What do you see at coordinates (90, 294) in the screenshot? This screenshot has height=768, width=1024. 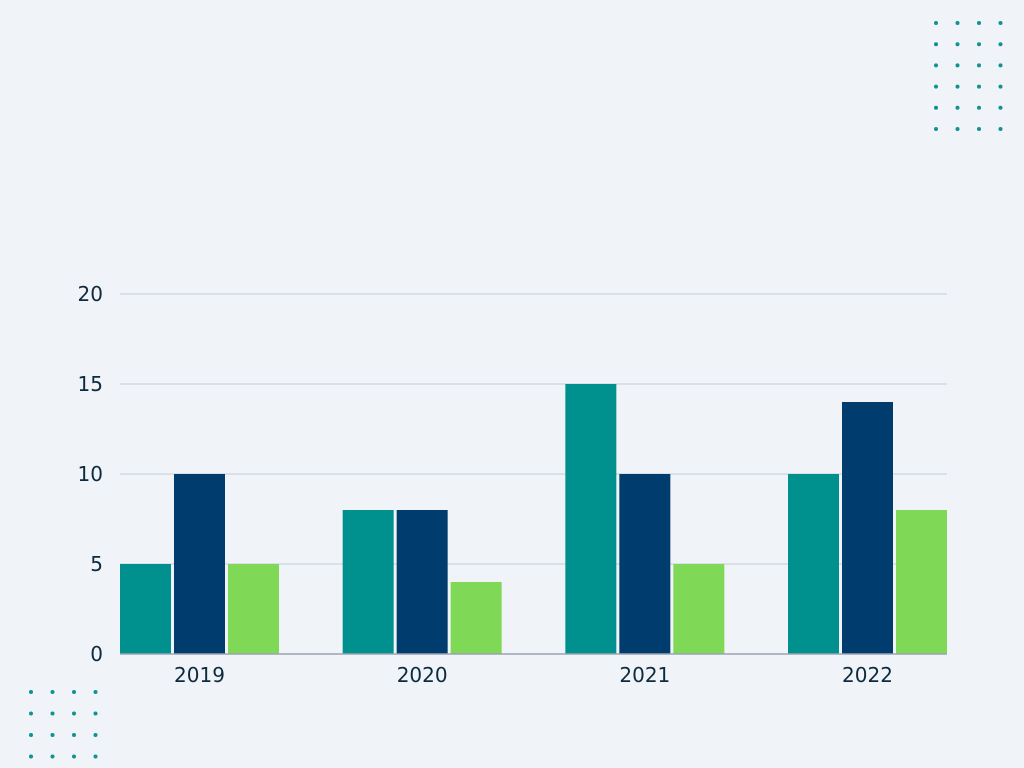 I see `y-tick-label: 20` at bounding box center [90, 294].